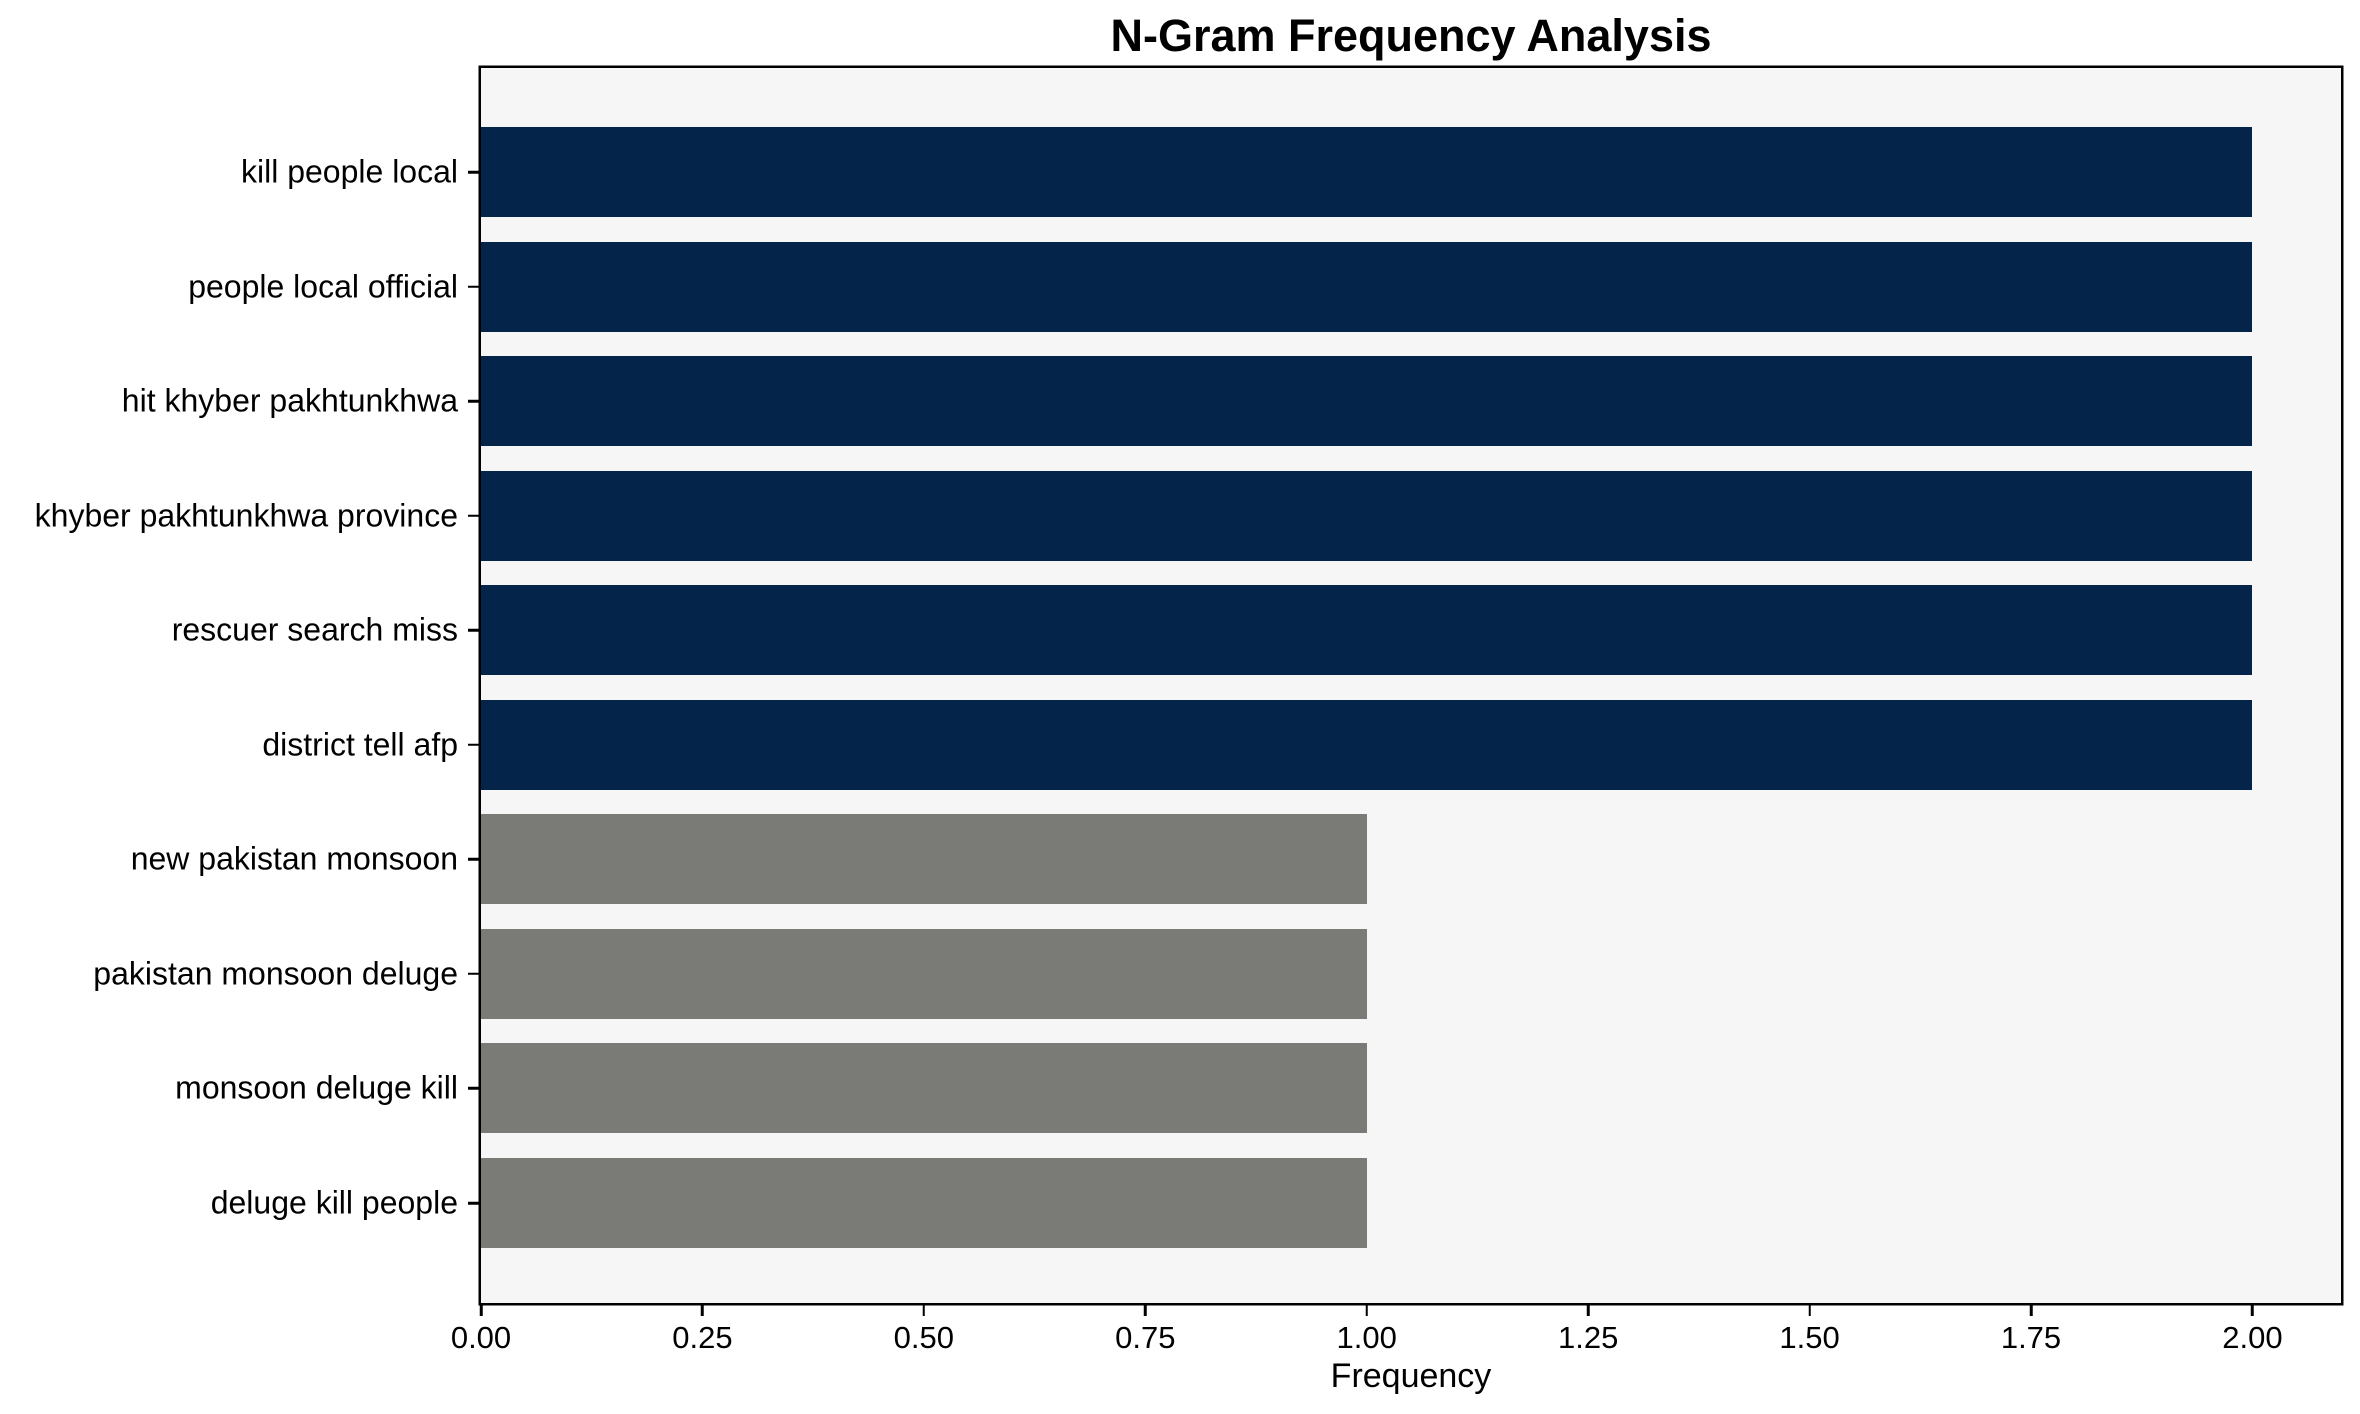 This screenshot has width=2360, height=1414. Describe the element at coordinates (1367, 515) in the screenshot. I see `bar-khyber-pakhtunkhwa-province` at that location.